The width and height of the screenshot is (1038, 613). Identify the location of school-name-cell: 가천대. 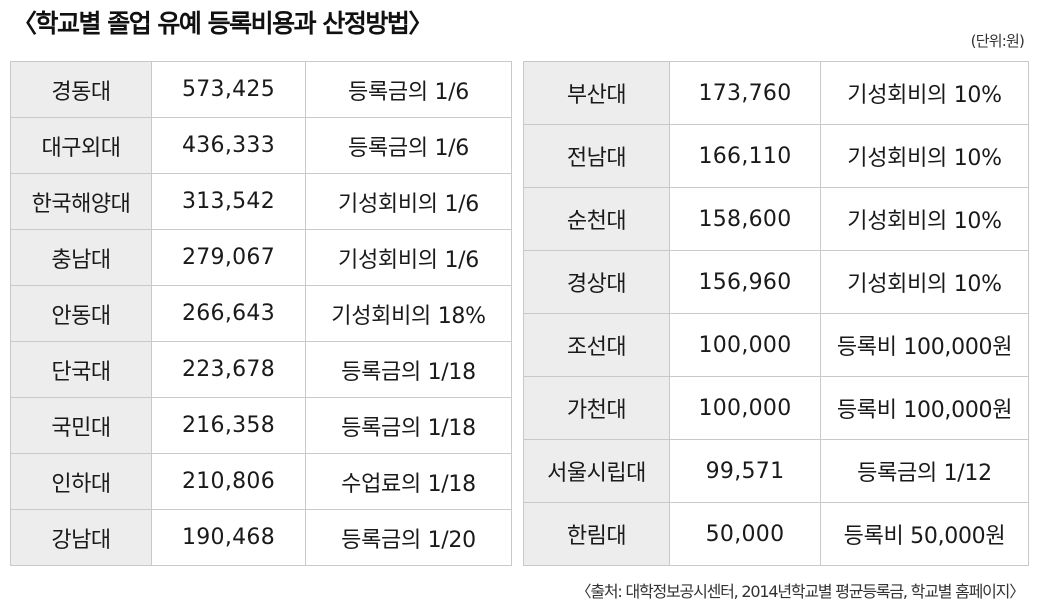
(596, 408).